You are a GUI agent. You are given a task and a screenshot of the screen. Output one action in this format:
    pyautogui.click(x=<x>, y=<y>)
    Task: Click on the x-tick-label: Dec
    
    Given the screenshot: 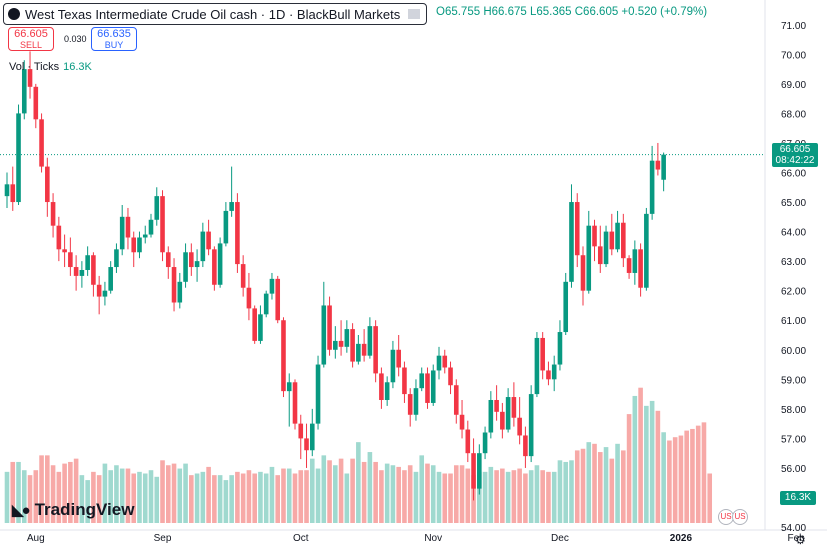 What is the action you would take?
    pyautogui.click(x=560, y=538)
    